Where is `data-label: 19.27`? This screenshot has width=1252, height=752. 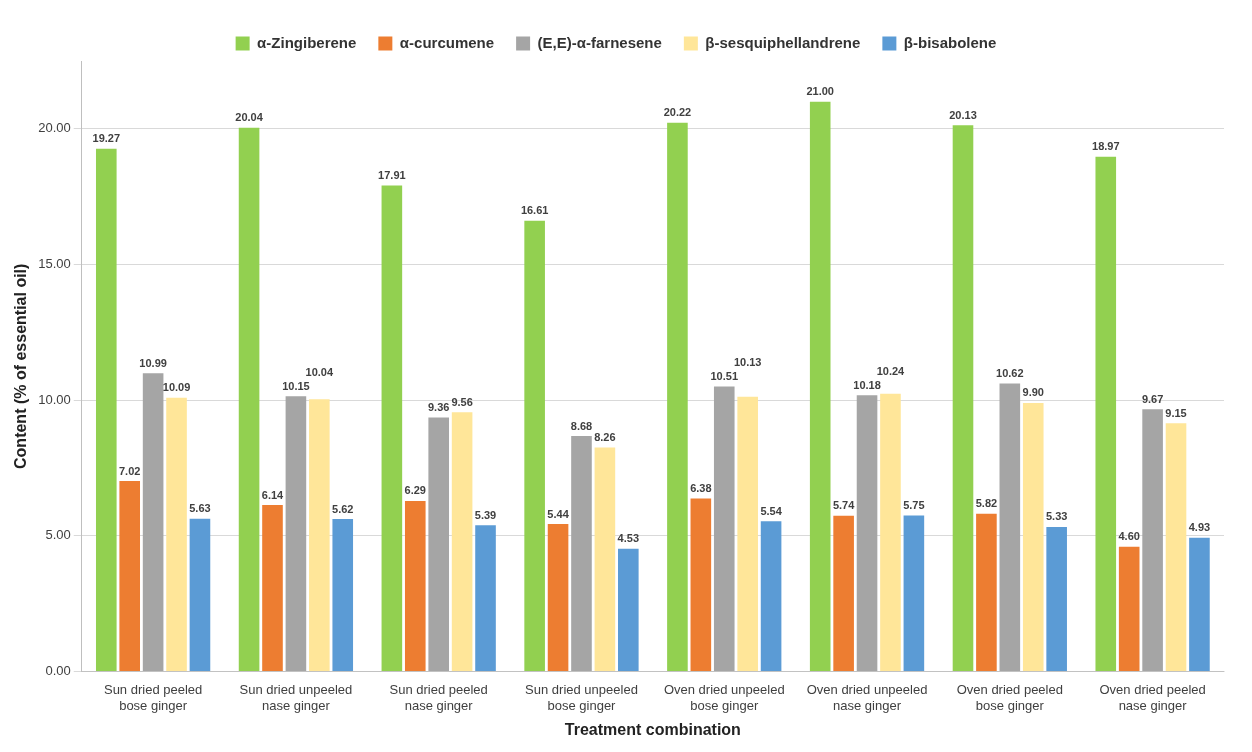 data-label: 19.27 is located at coordinates (106, 138).